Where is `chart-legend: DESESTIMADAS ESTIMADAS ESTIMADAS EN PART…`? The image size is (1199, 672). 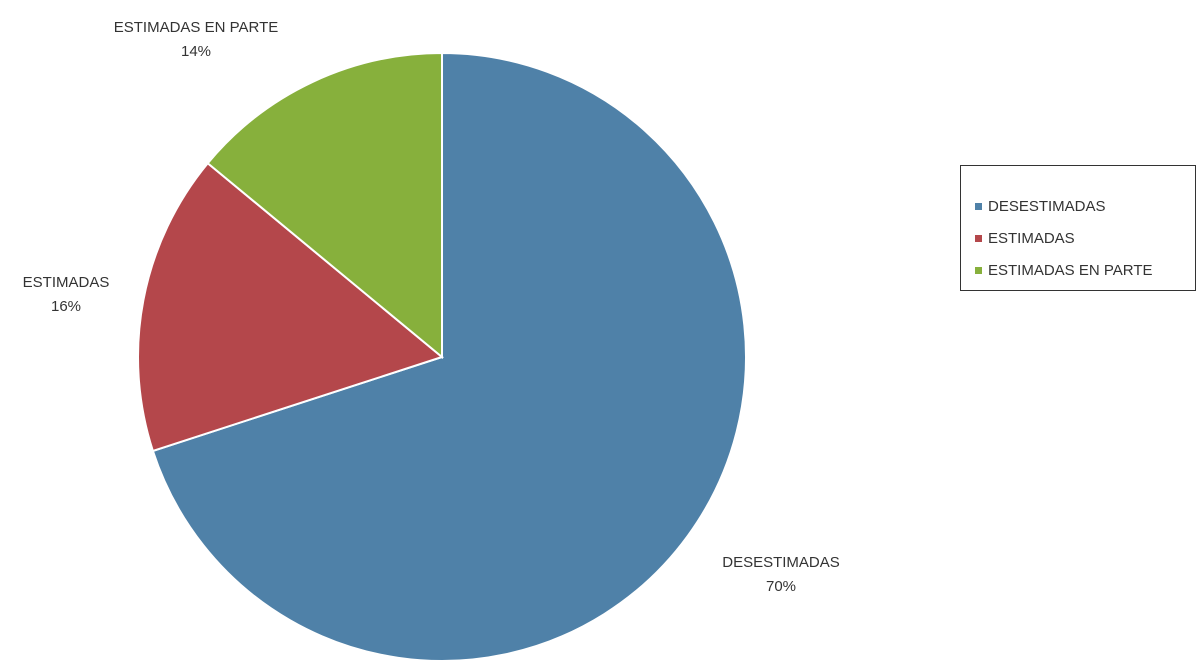 chart-legend: DESESTIMADAS ESTIMADAS ESTIMADAS EN PART… is located at coordinates (1078, 228).